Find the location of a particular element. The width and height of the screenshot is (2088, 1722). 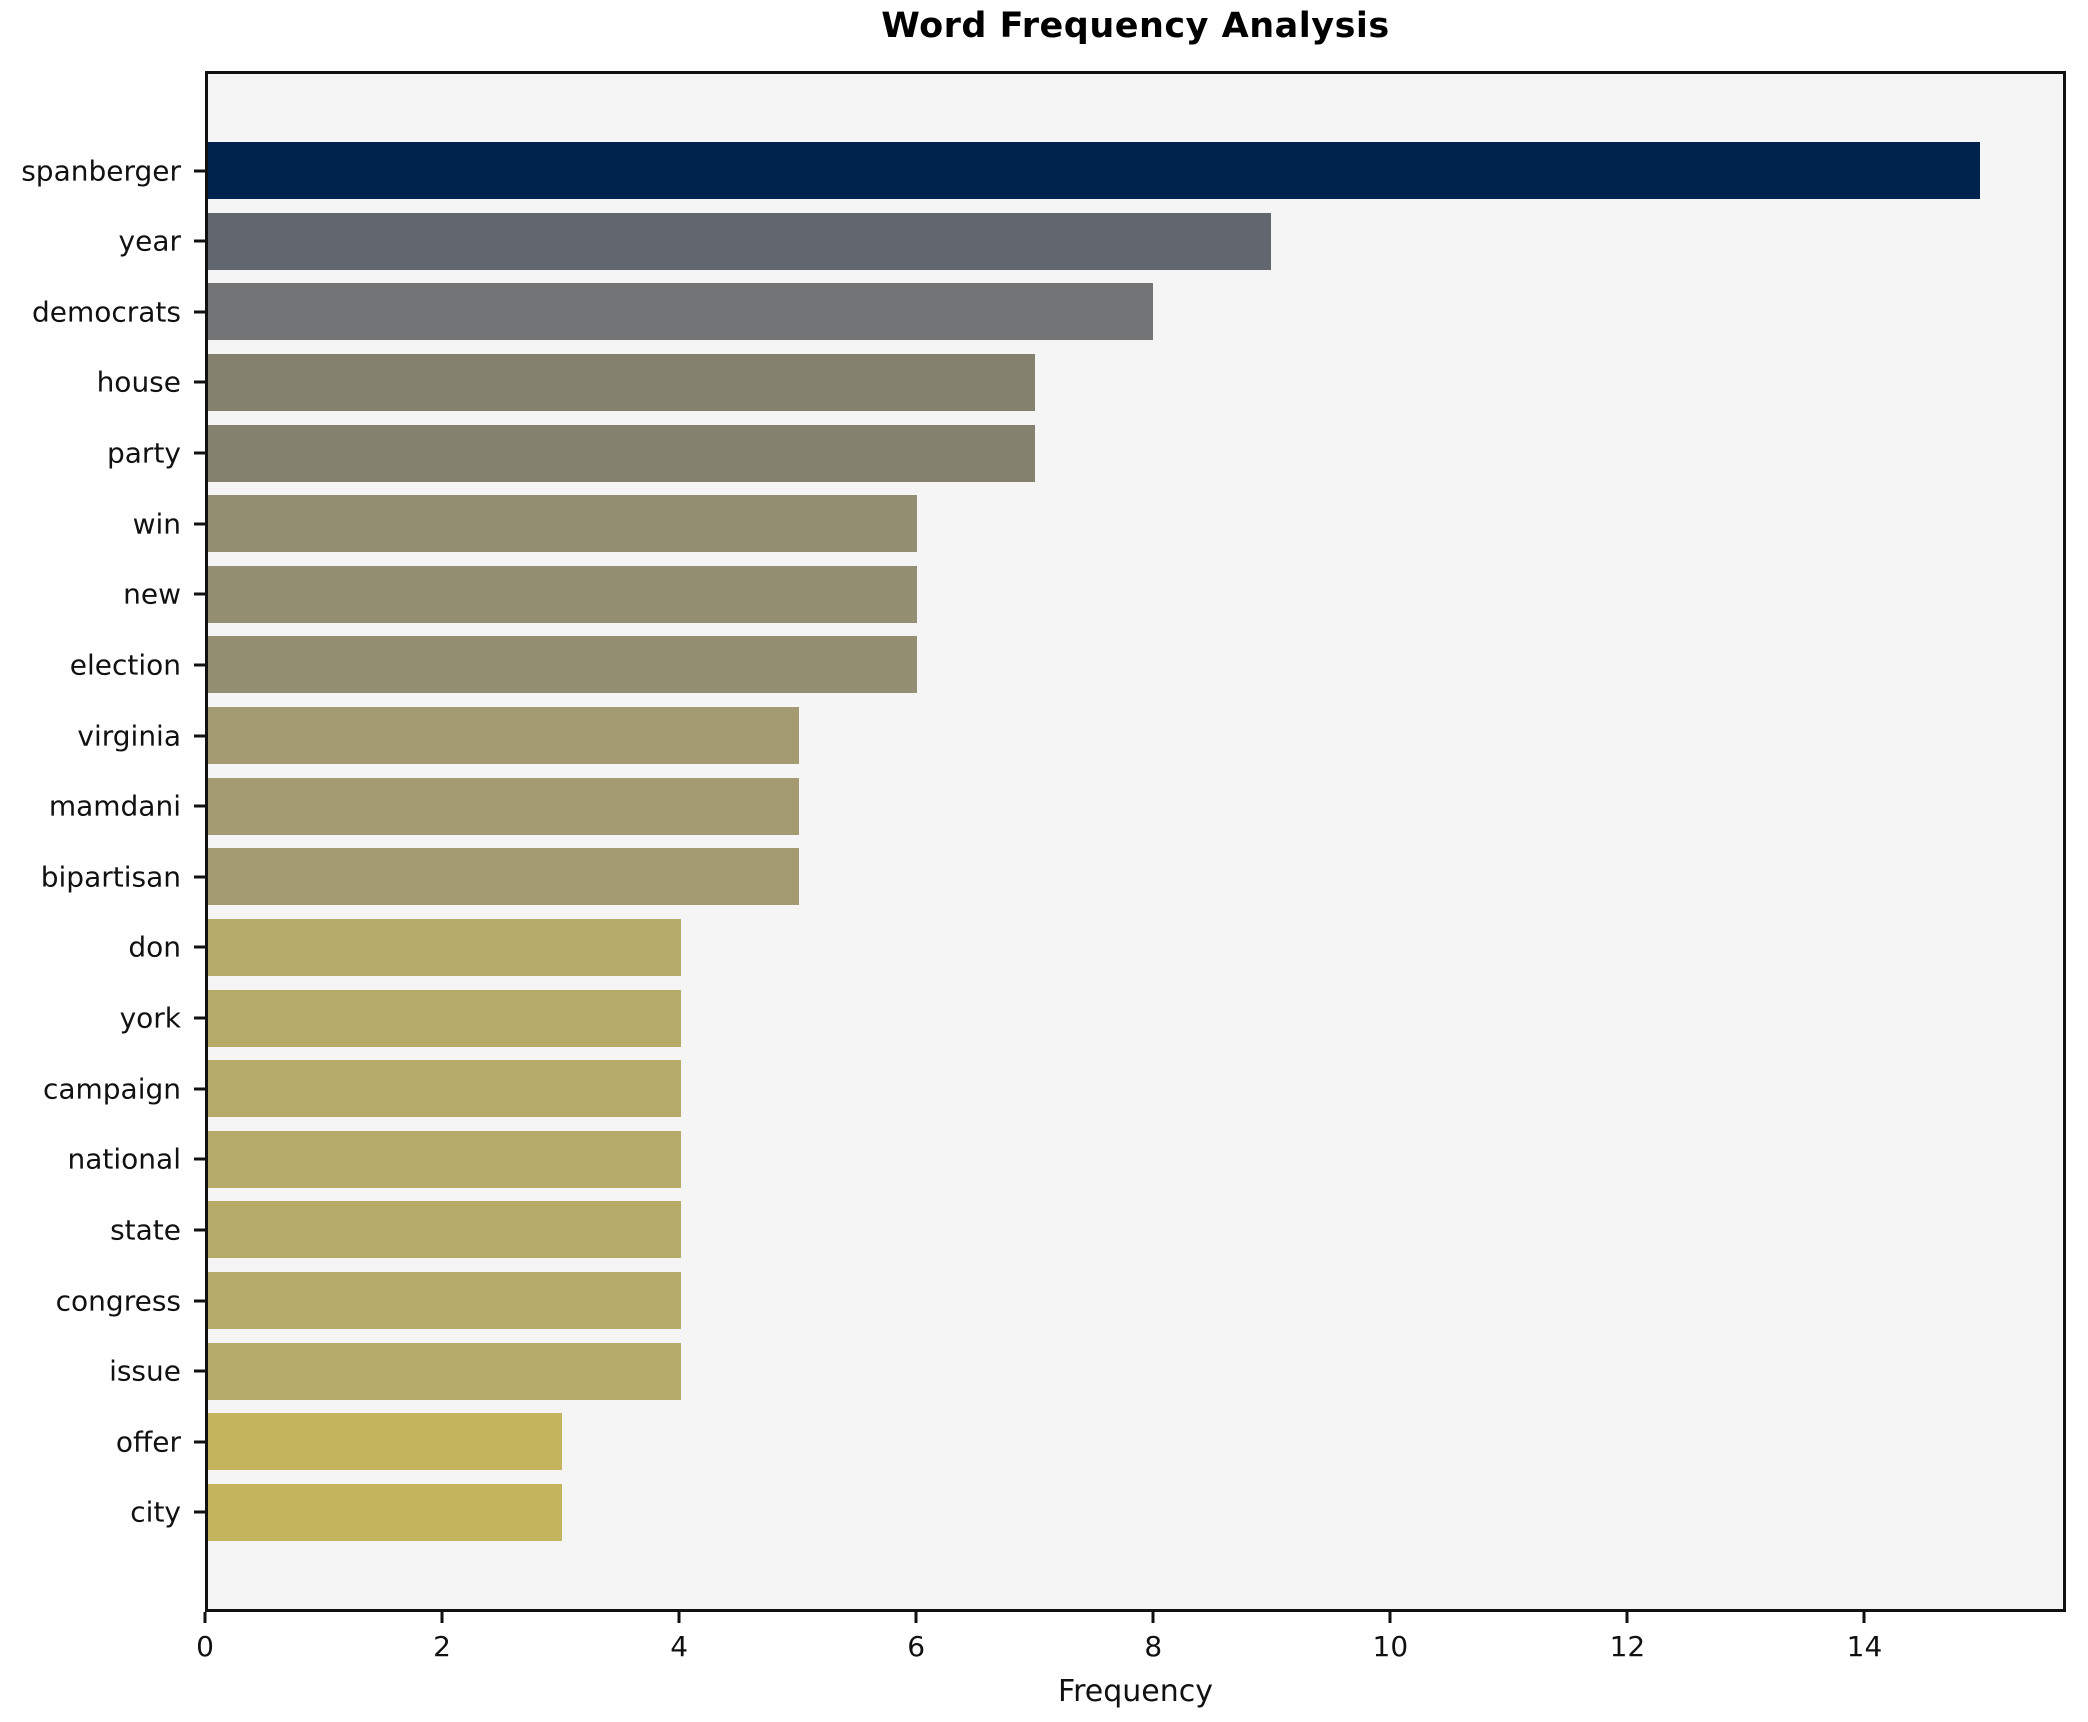

y-tick-label: democrats is located at coordinates (106, 312).